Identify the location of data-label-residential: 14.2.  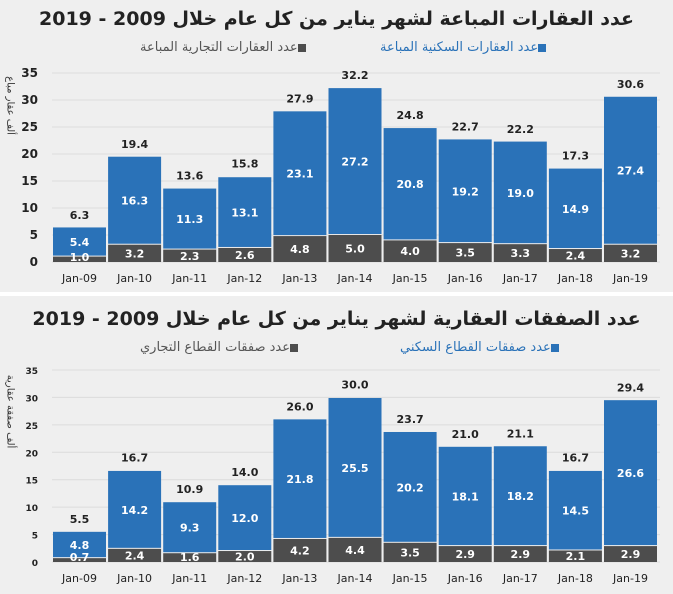
(134, 510).